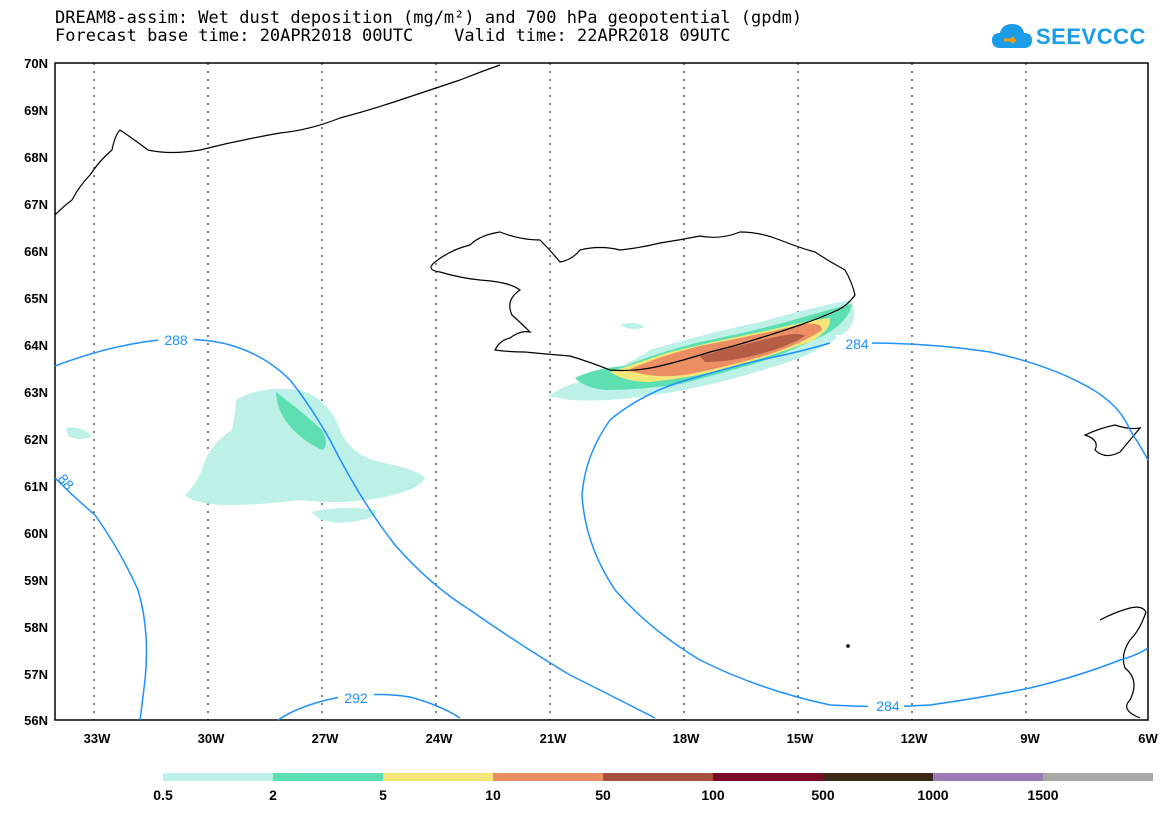  Describe the element at coordinates (344, 515) in the screenshot. I see `dust-area-west-small` at that location.